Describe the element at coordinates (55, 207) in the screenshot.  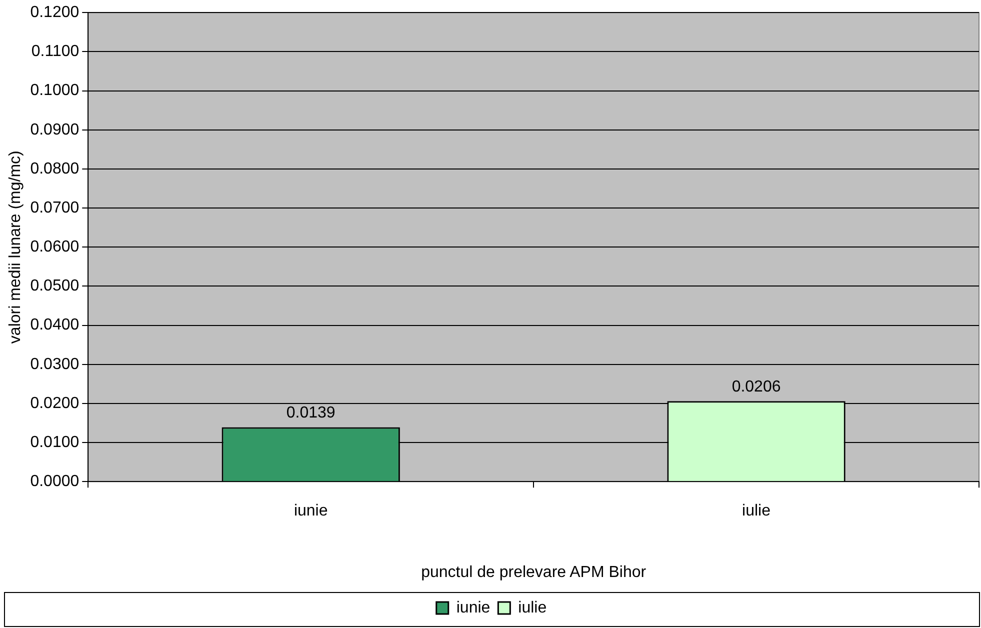
I see `y-tick-label: 0.0700` at that location.